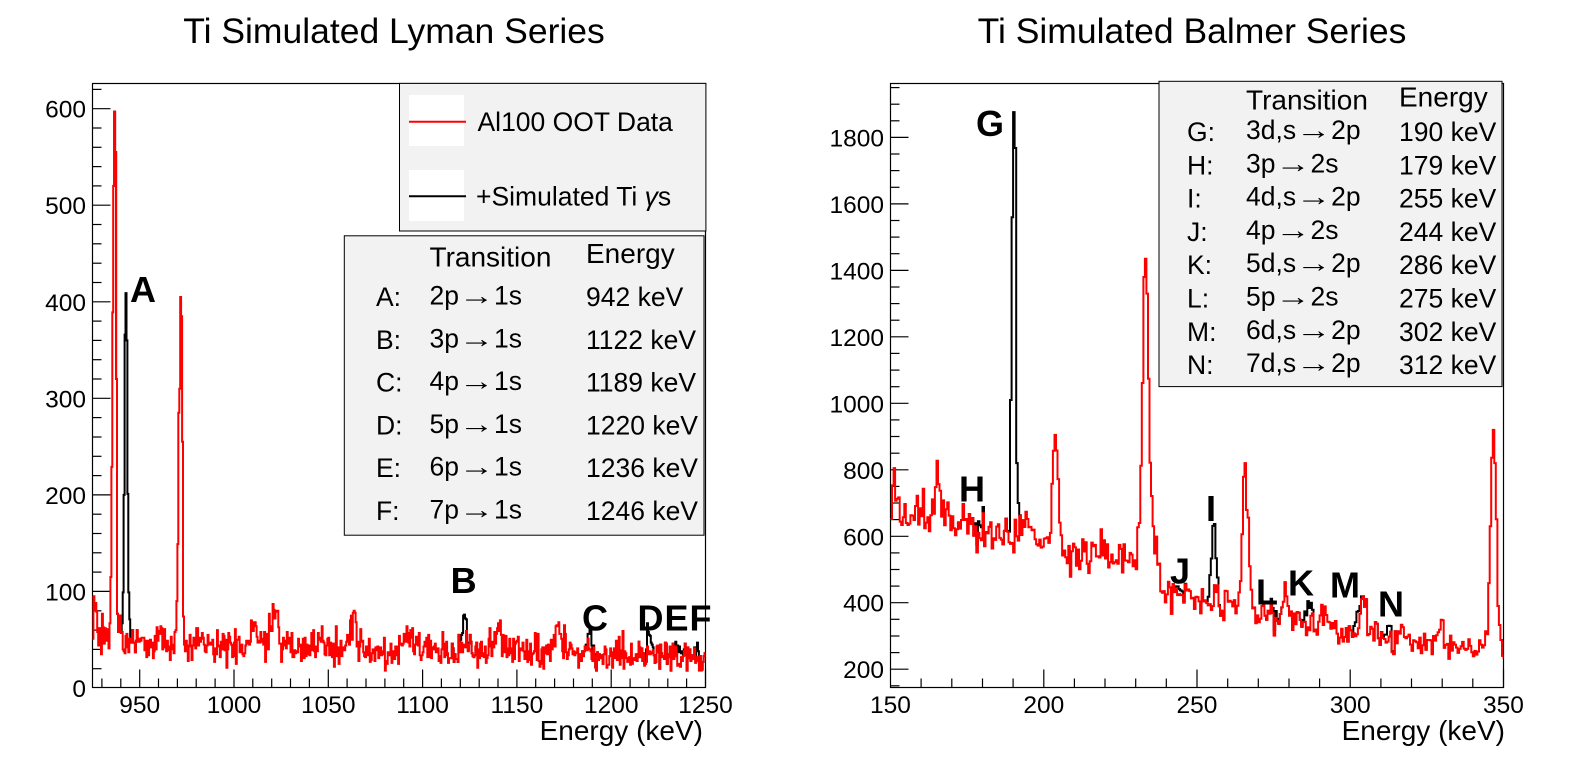  What do you see at coordinates (328, 705) in the screenshot?
I see `svg-text: 1050` at bounding box center [328, 705].